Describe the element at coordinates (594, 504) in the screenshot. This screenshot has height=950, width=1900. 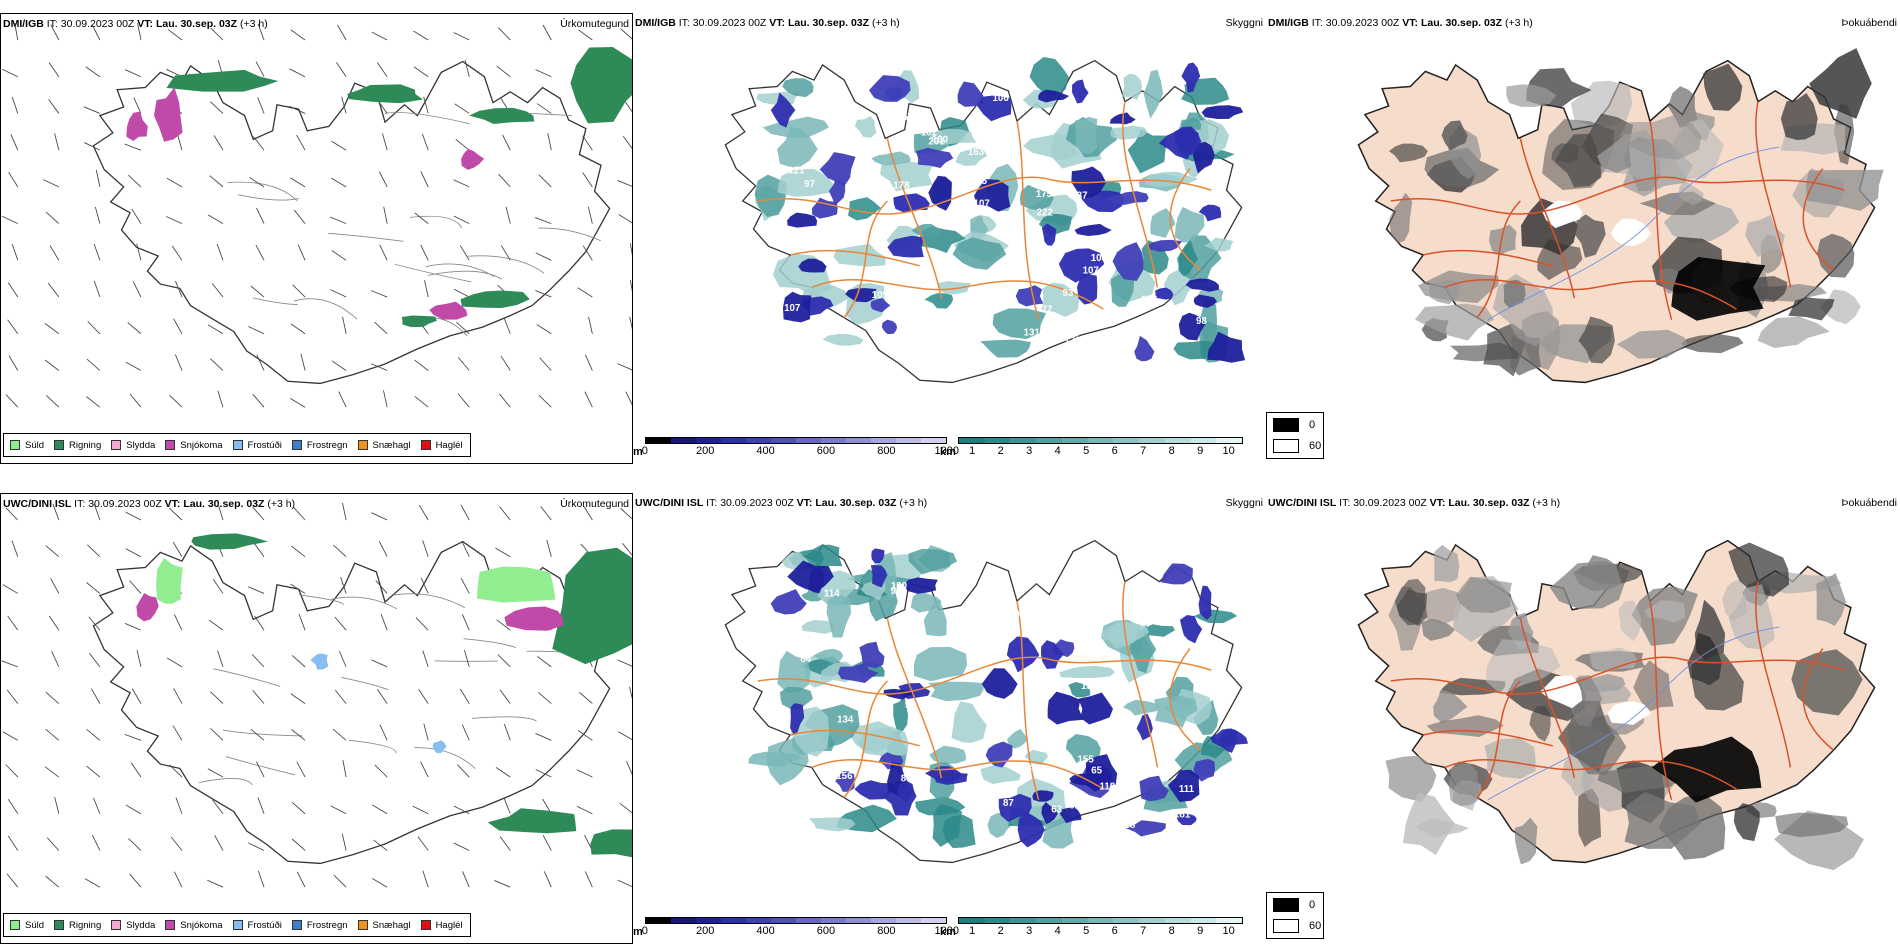
I see `field-name: Úrkomutegund` at that location.